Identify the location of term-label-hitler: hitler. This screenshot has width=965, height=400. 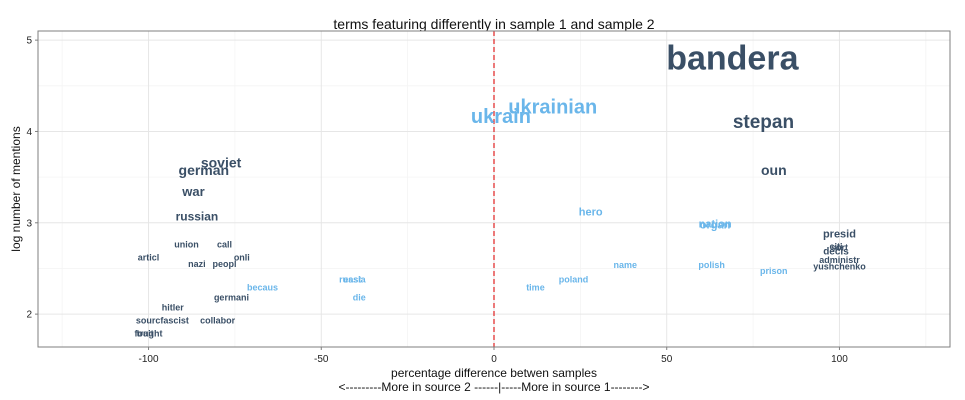
(173, 308).